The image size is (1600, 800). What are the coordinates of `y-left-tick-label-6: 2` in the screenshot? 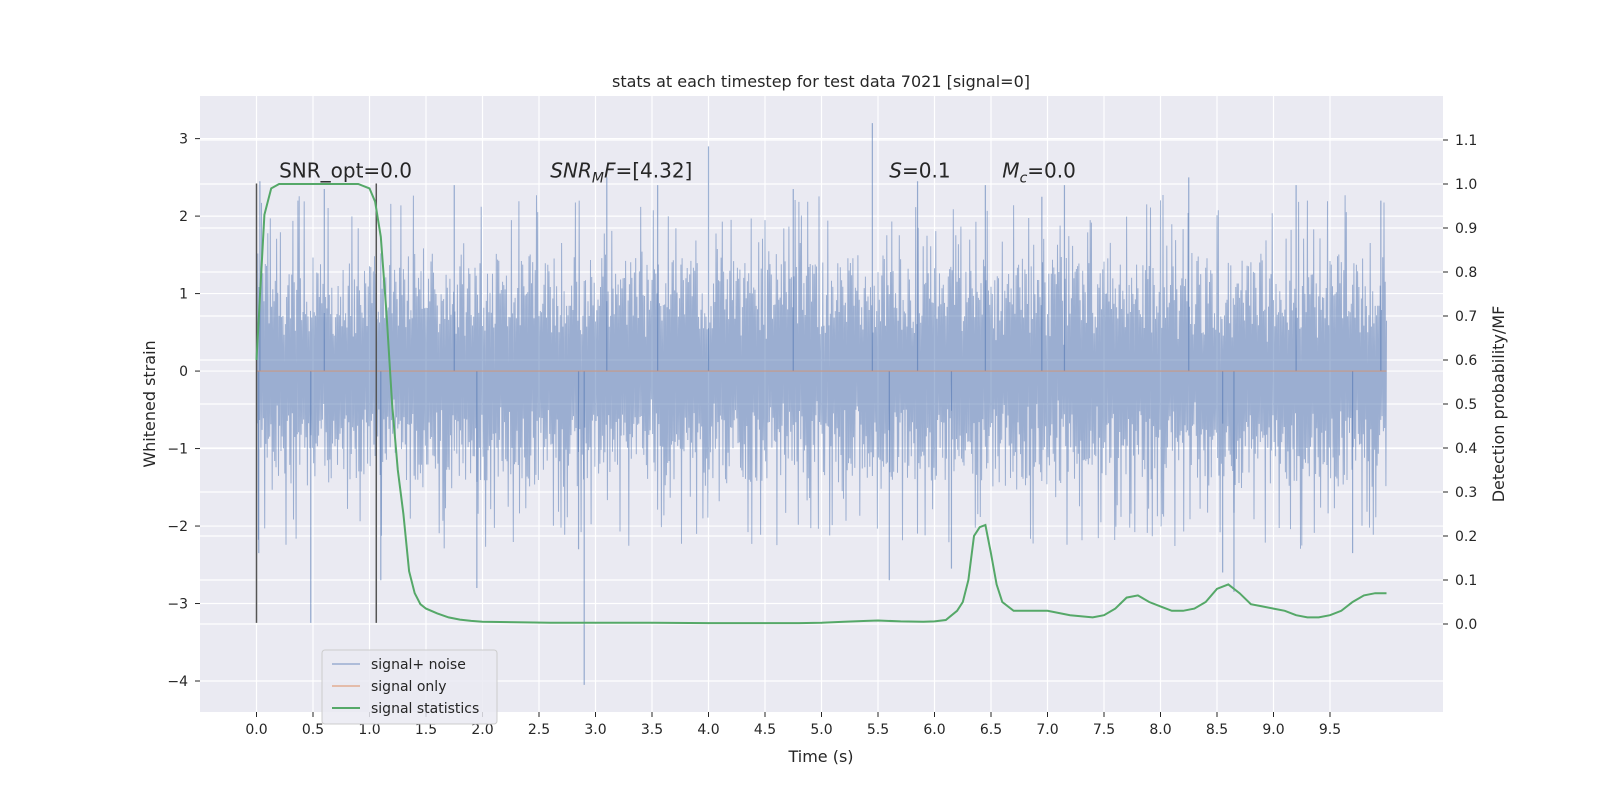 It's located at (183, 217).